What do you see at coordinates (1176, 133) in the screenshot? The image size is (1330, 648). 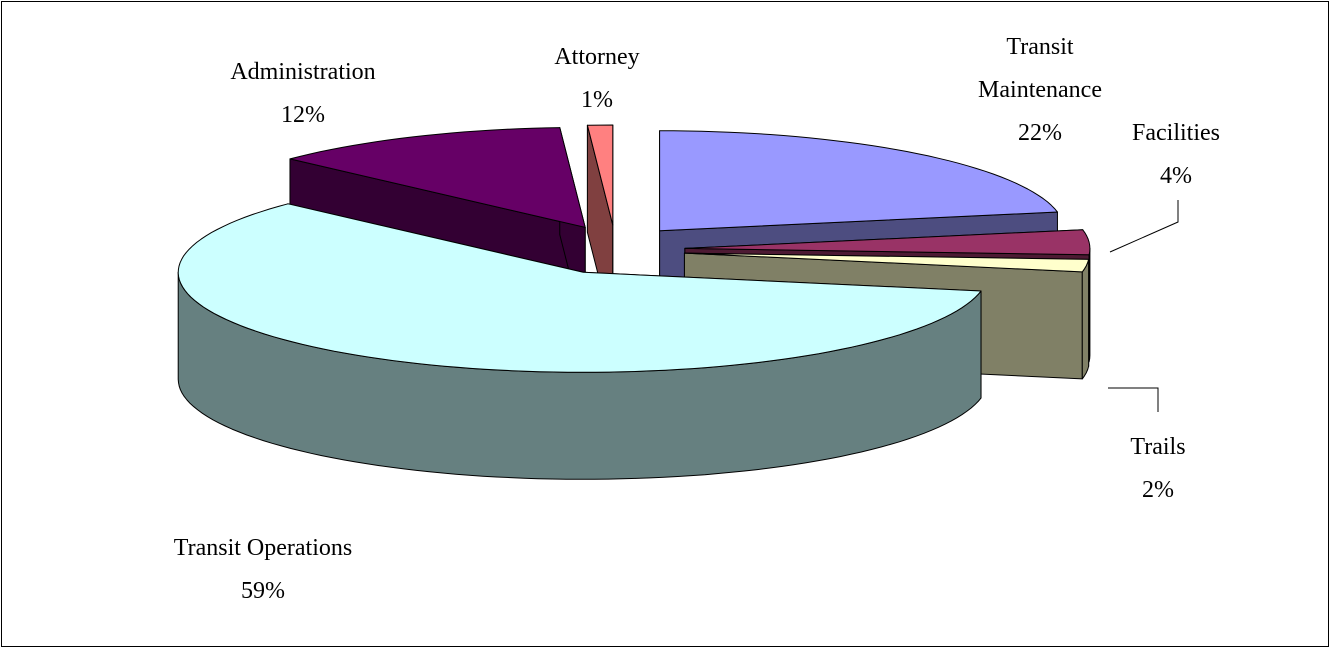 I see `label-category: Facilities` at bounding box center [1176, 133].